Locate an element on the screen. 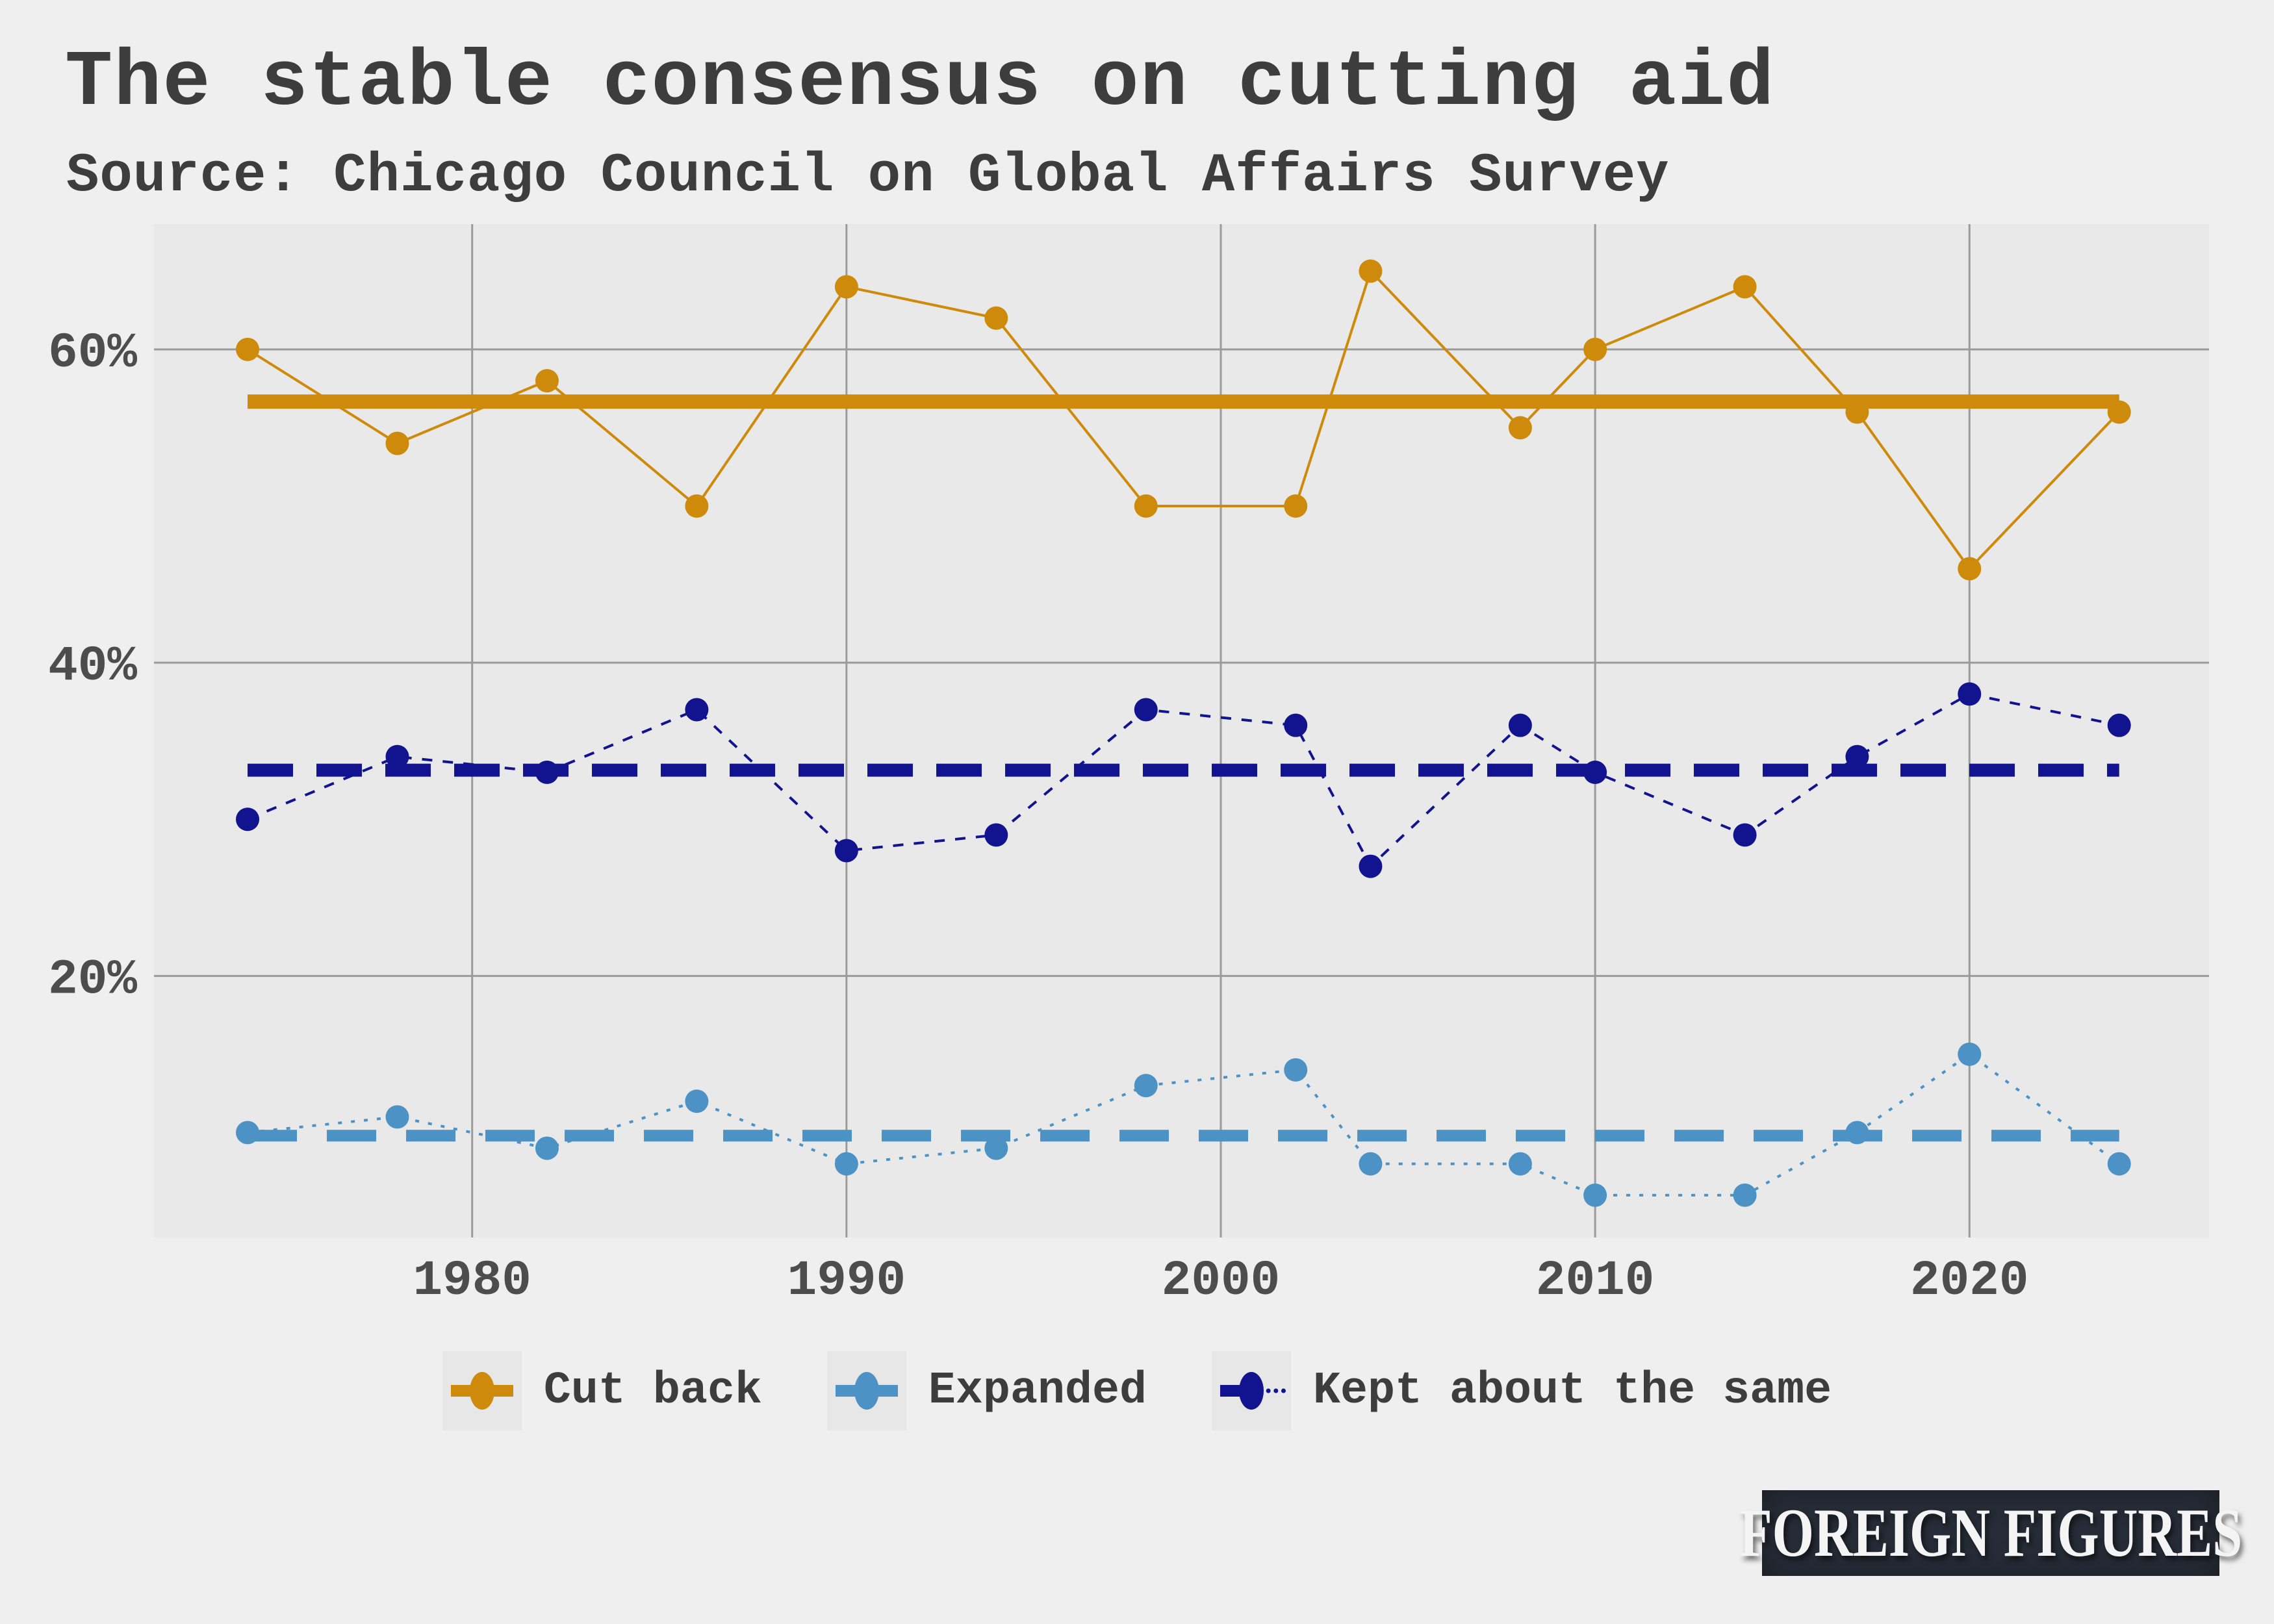 Image resolution: width=2274 pixels, height=1624 pixels. x-tick-label-2000: 2000 is located at coordinates (1221, 1281).